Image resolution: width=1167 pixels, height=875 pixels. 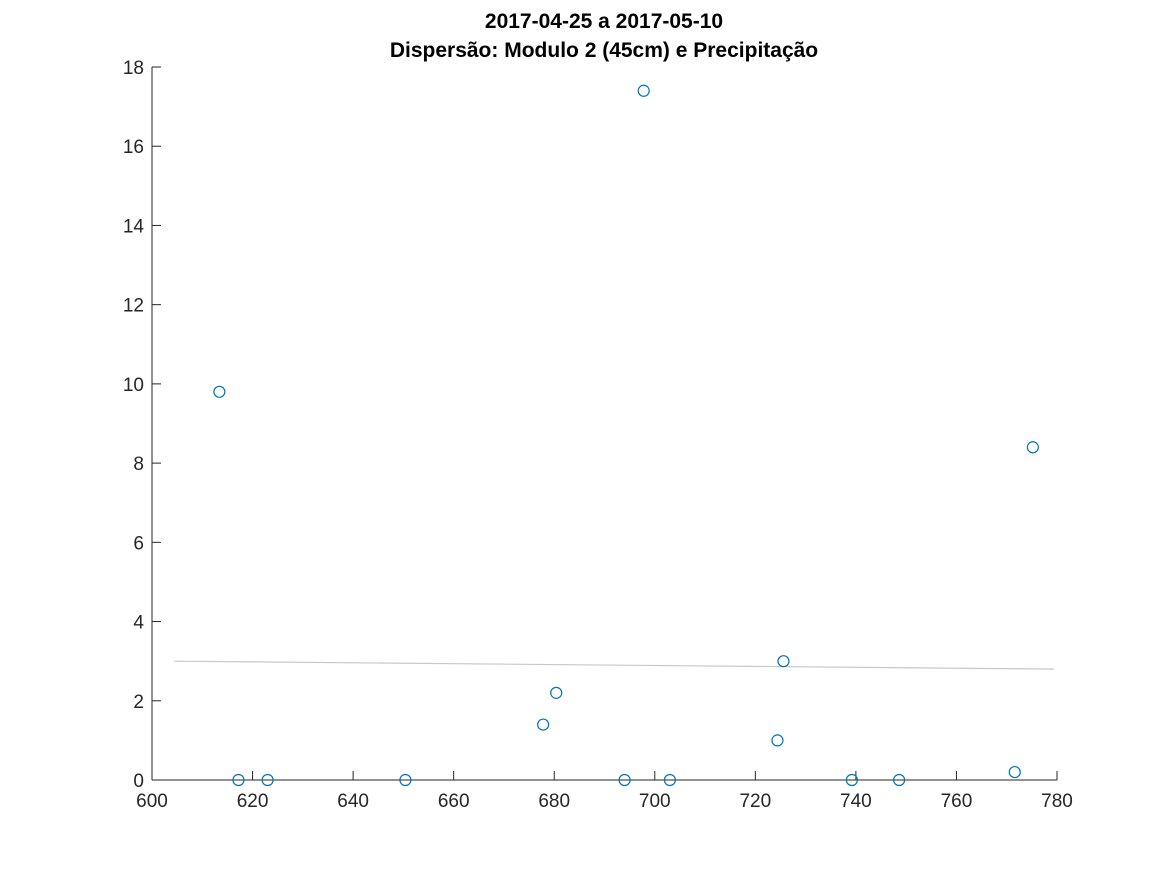 I want to click on y-tick-label: 10, so click(x=133, y=385).